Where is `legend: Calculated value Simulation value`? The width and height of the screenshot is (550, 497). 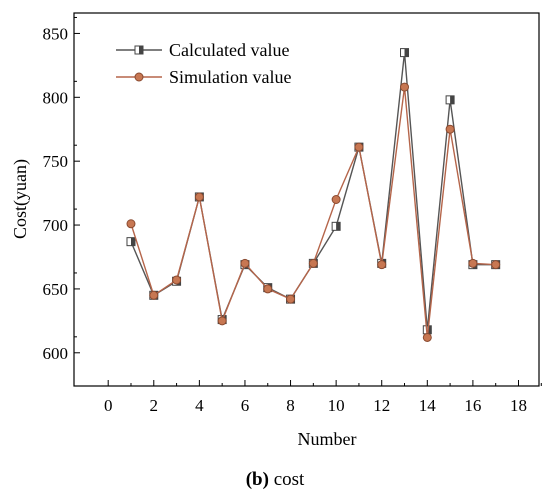 legend: Calculated value Simulation value is located at coordinates (203, 63).